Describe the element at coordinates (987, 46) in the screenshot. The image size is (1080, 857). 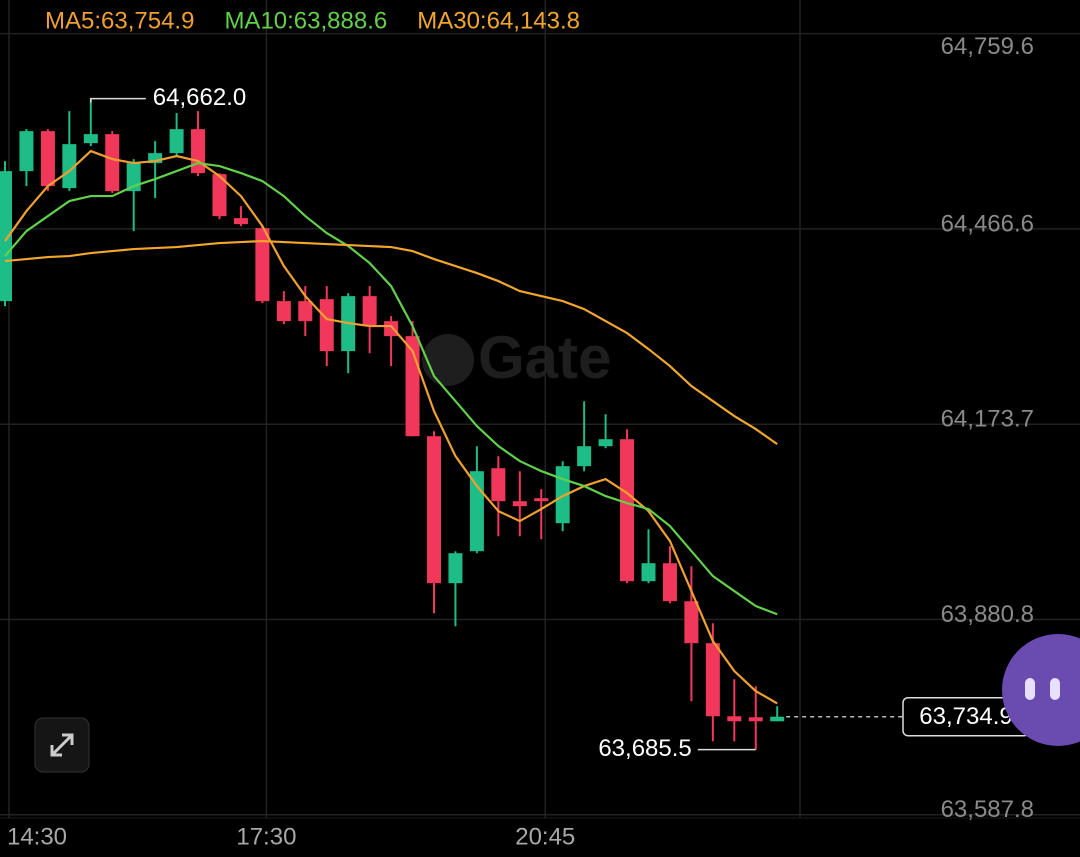
I see `y-tick-label: 64,759.6` at that location.